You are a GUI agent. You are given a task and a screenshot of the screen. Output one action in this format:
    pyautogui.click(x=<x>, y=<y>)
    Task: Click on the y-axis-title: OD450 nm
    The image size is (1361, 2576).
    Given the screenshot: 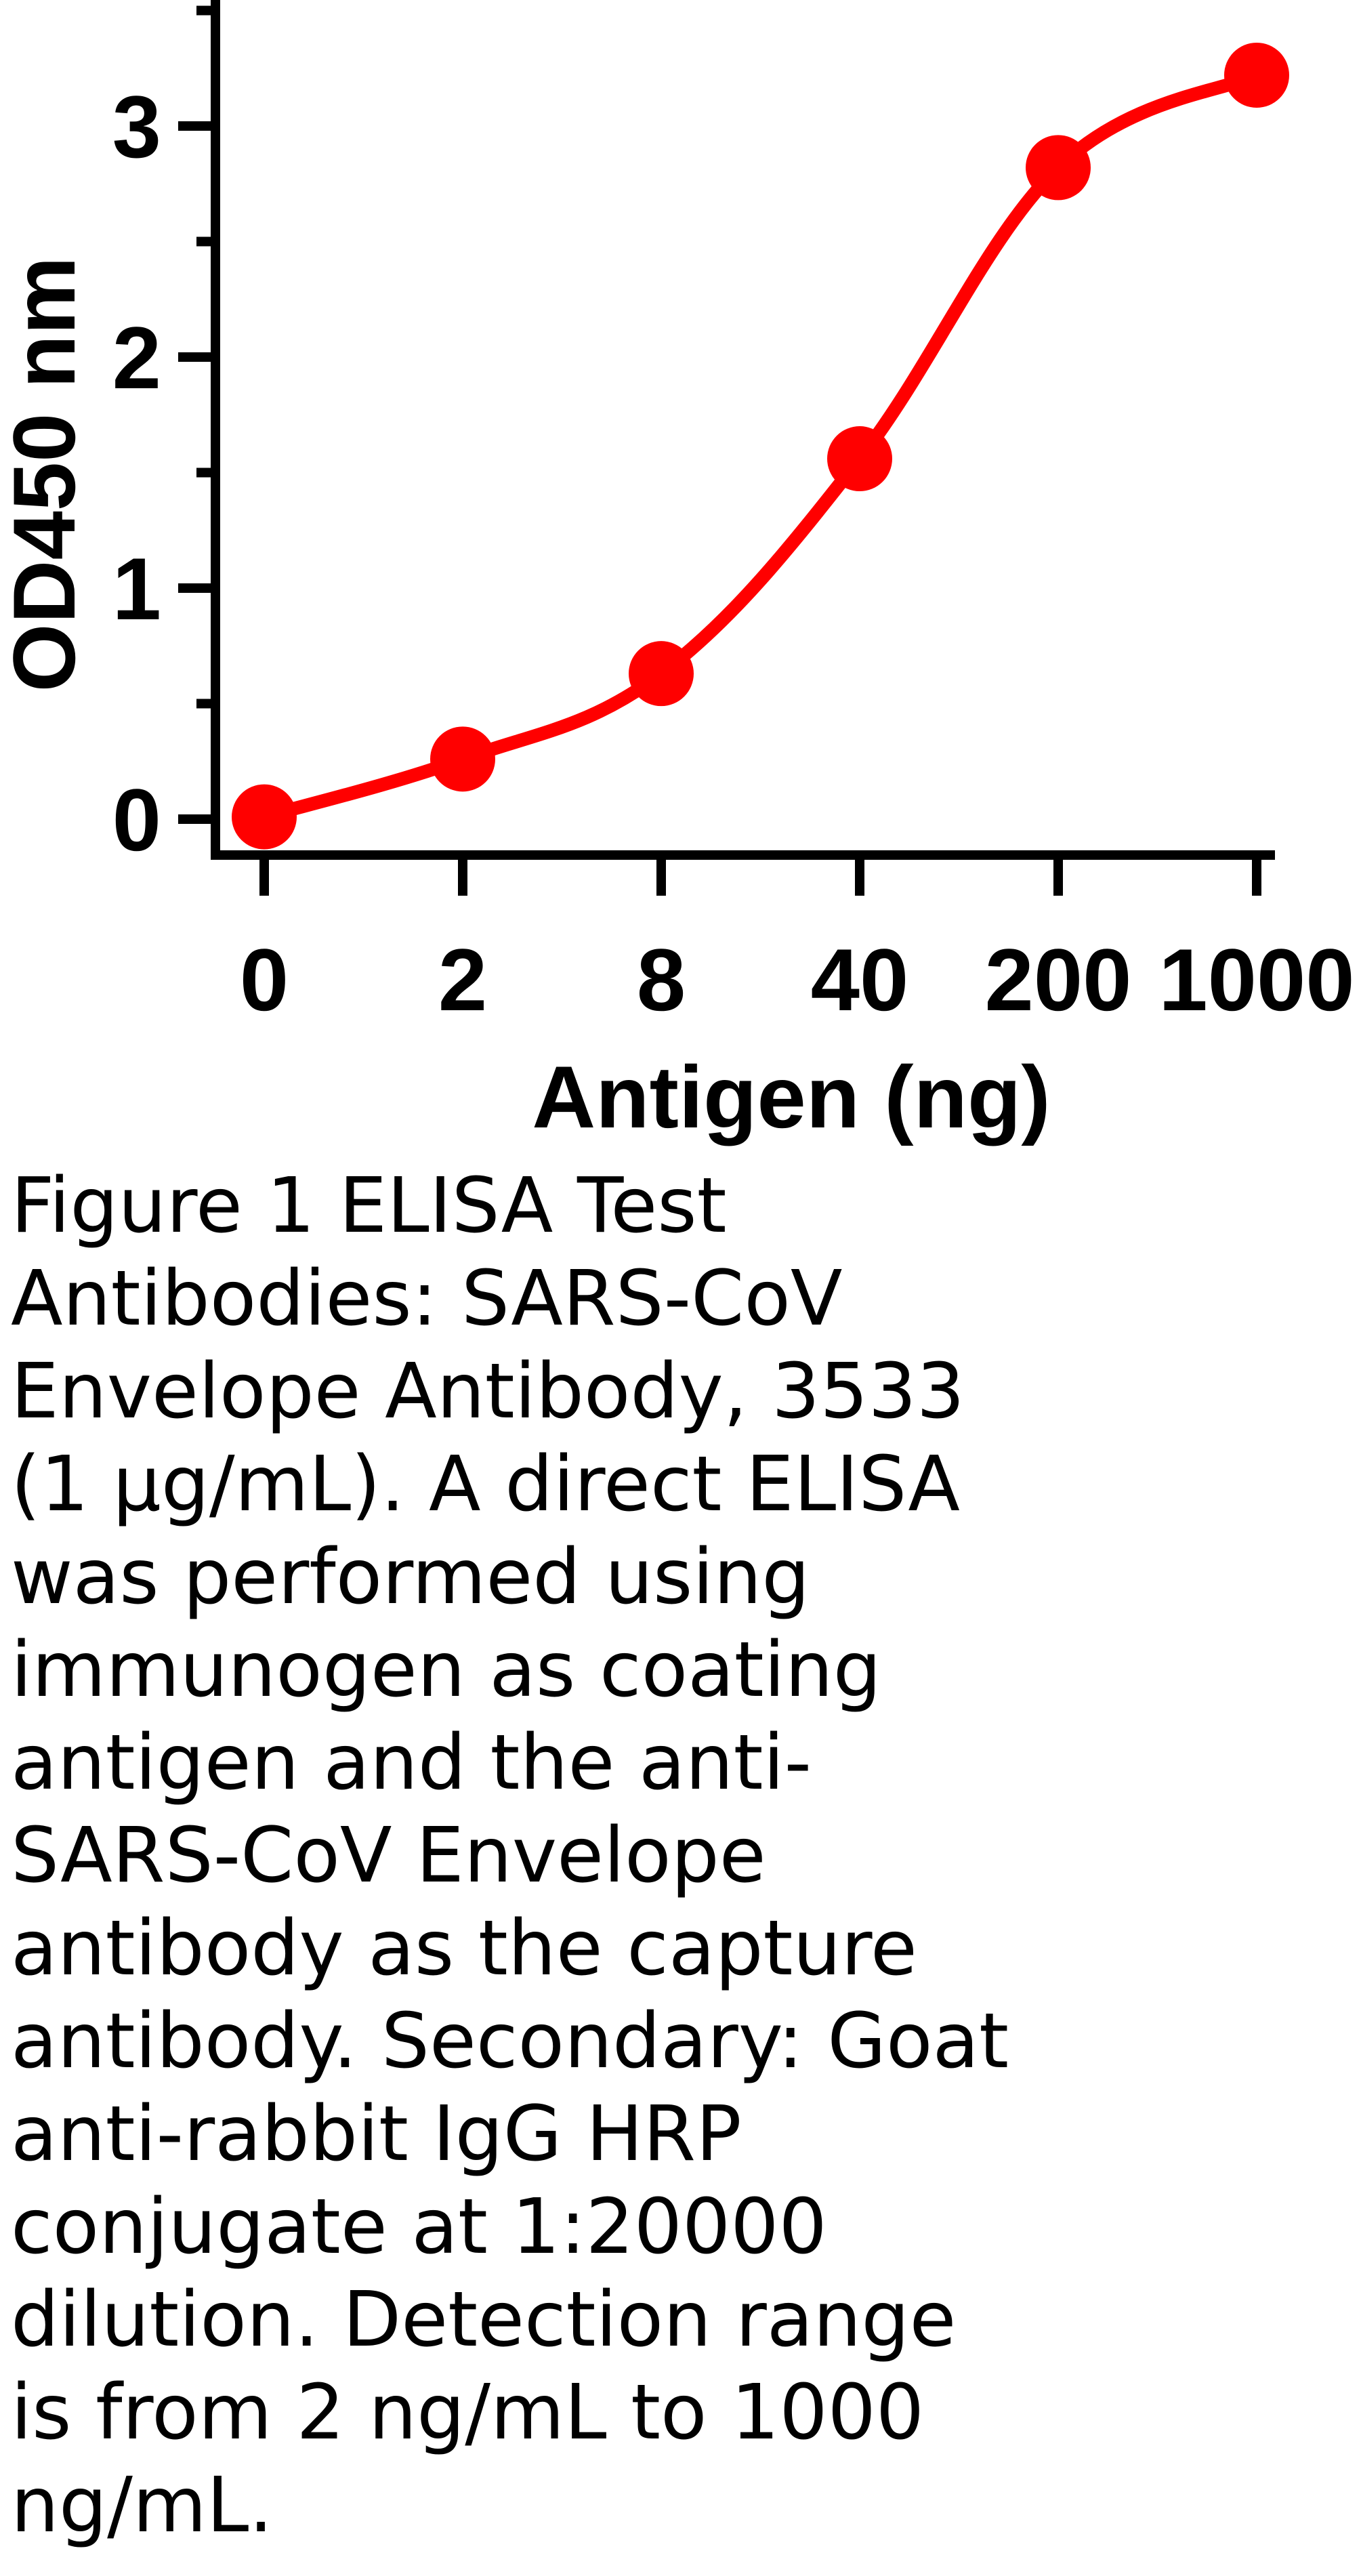 What is the action you would take?
    pyautogui.click(x=47, y=474)
    